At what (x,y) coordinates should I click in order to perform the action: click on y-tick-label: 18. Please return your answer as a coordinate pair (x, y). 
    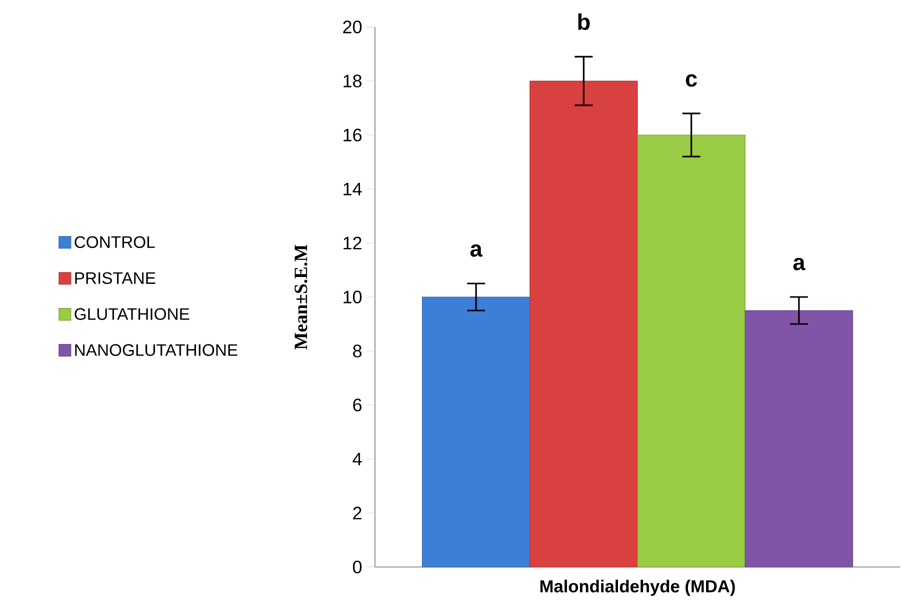
    Looking at the image, I should click on (353, 81).